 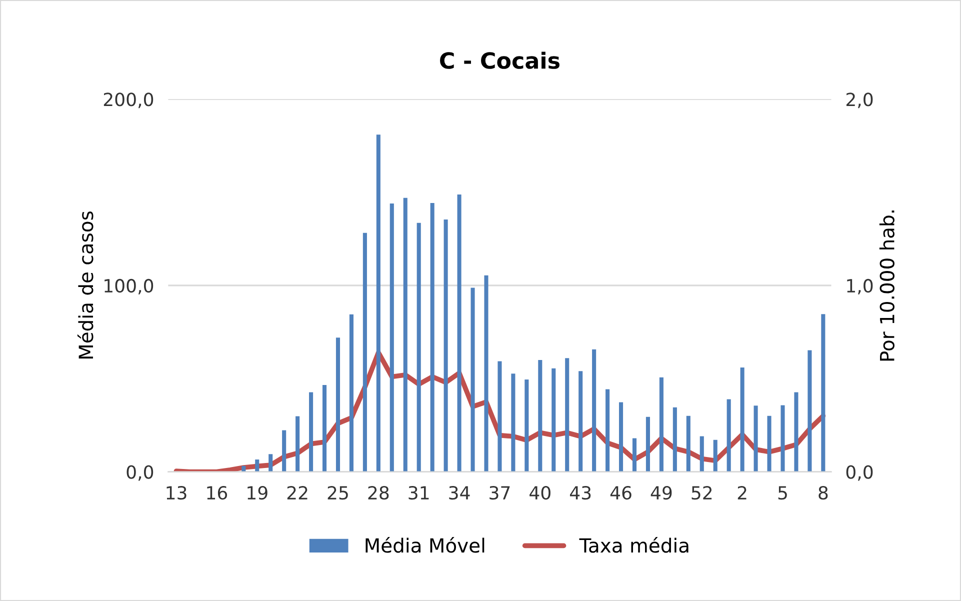 What do you see at coordinates (425, 544) in the screenshot?
I see `legend-label: Média Móvel` at bounding box center [425, 544].